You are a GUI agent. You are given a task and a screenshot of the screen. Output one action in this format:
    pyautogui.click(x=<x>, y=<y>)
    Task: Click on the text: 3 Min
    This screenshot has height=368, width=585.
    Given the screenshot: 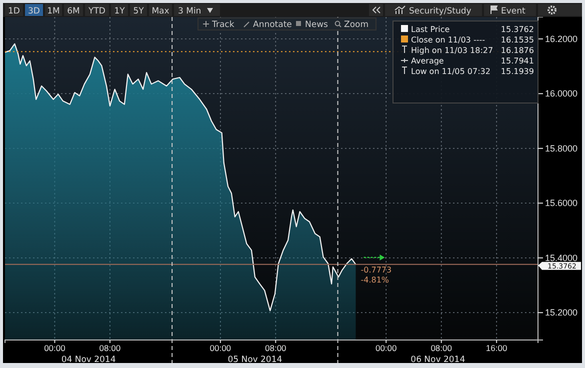 What is the action you would take?
    pyautogui.click(x=190, y=11)
    